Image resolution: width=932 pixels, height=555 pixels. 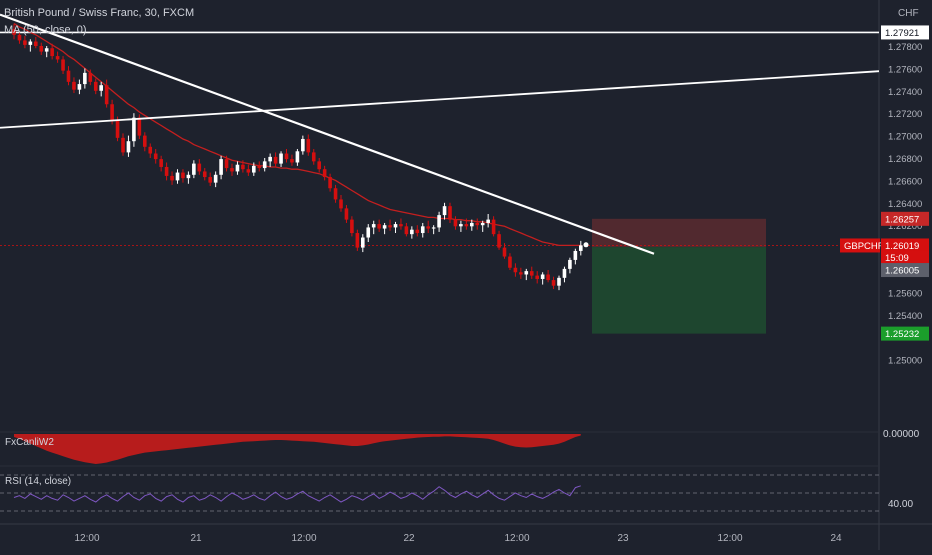 I want to click on target-level-badge-text: 1.25232, so click(x=902, y=334).